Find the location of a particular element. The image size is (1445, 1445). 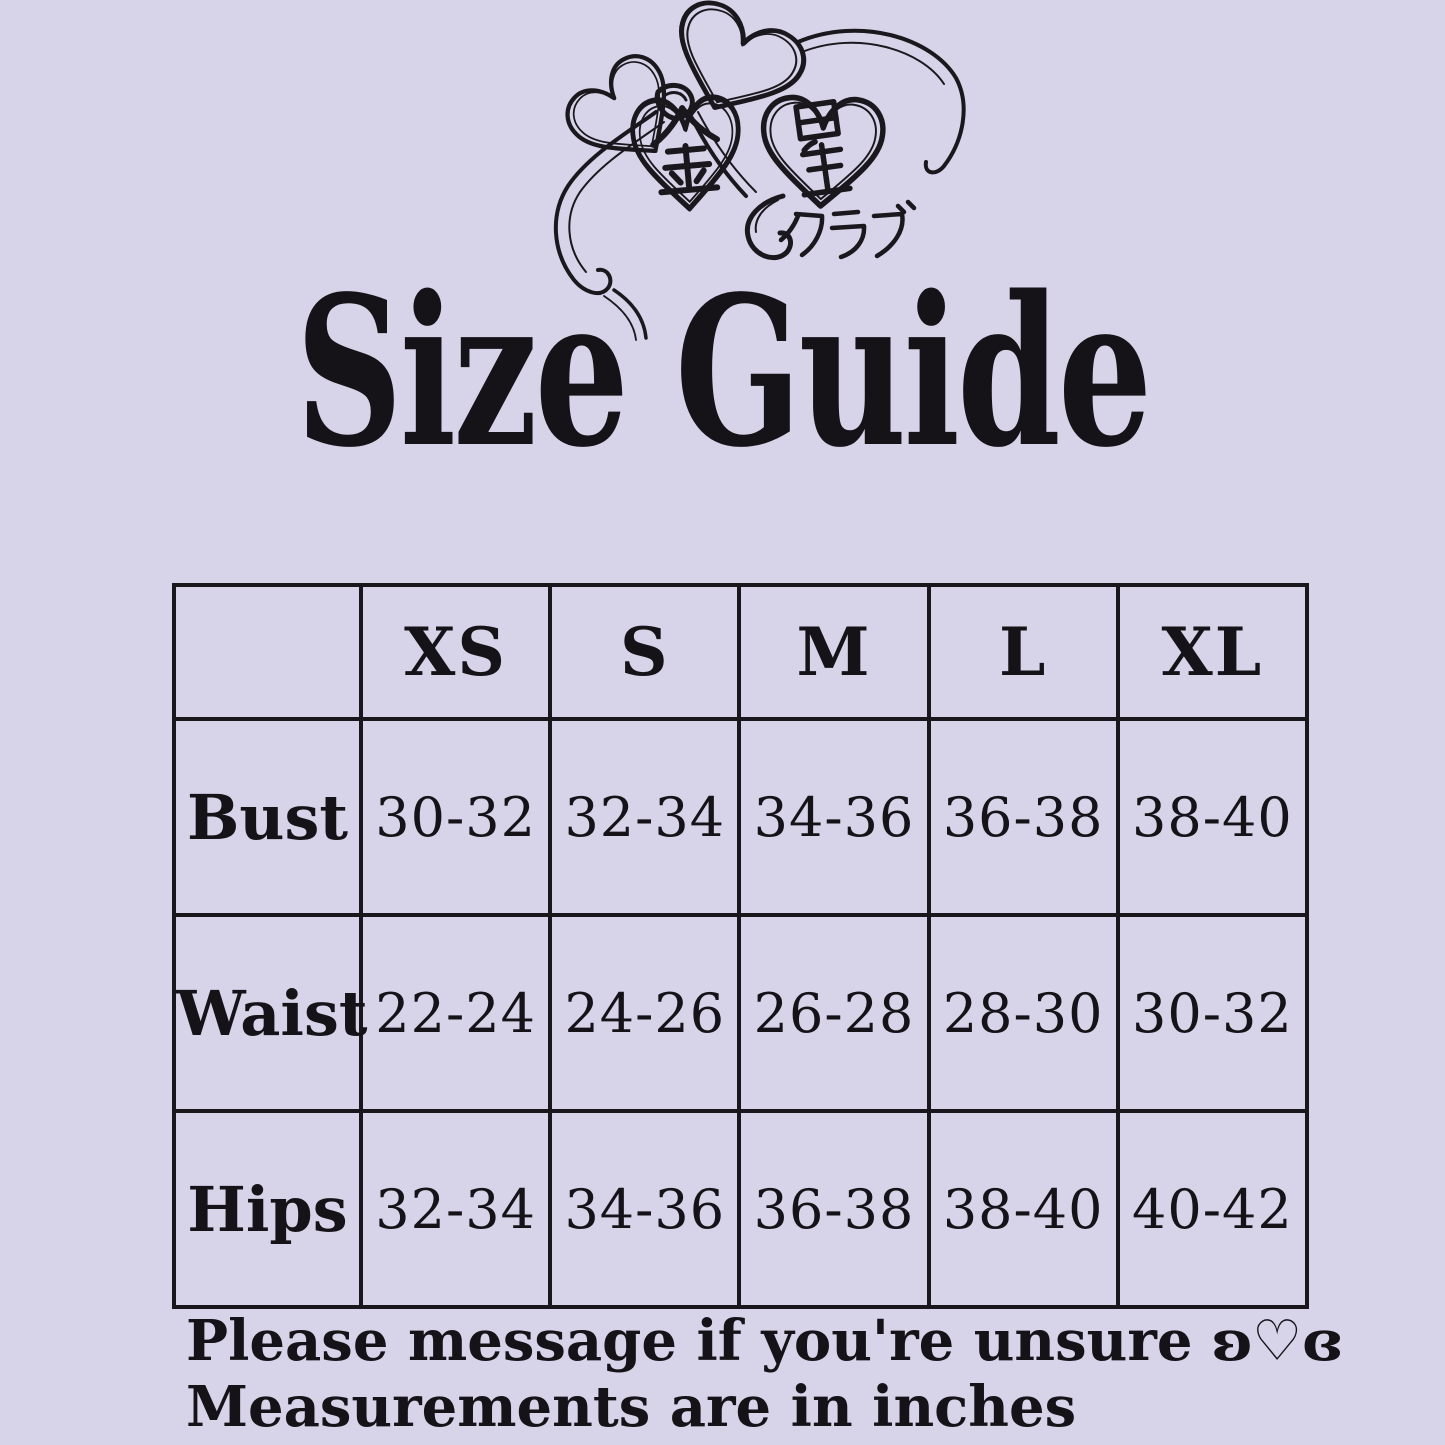

ribbon-knot is located at coordinates (674, 102).